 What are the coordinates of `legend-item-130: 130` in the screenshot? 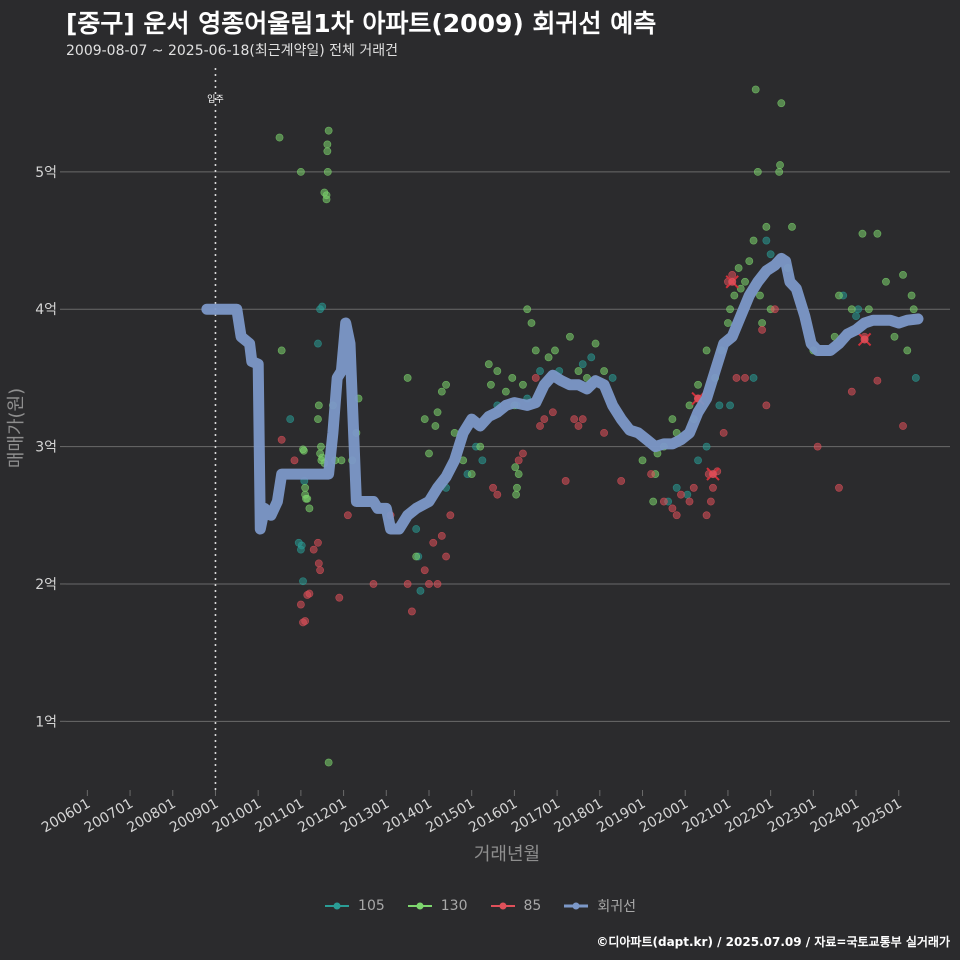 It's located at (437, 906).